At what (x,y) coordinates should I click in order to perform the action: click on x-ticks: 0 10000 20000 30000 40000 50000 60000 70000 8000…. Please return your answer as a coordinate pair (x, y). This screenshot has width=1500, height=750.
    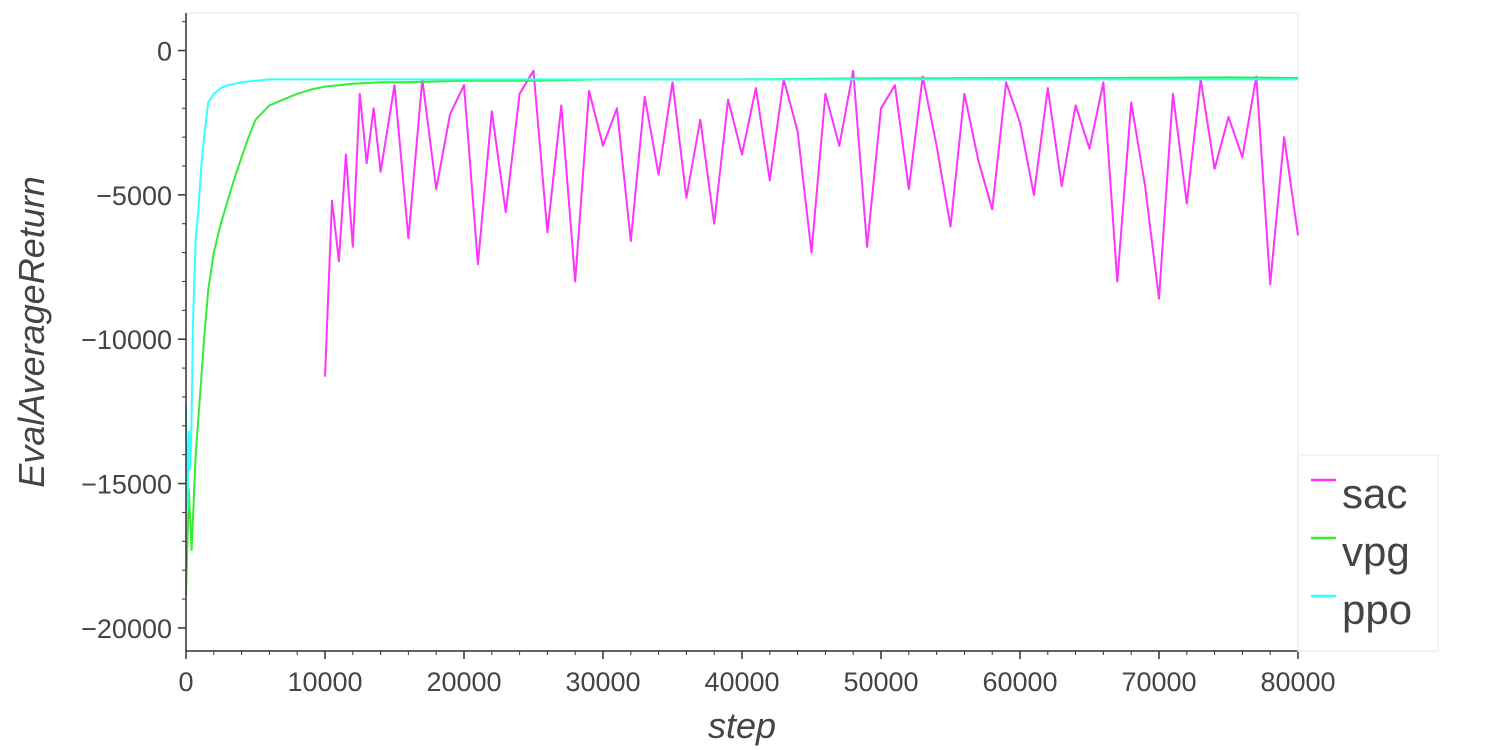
    Looking at the image, I should click on (757, 674).